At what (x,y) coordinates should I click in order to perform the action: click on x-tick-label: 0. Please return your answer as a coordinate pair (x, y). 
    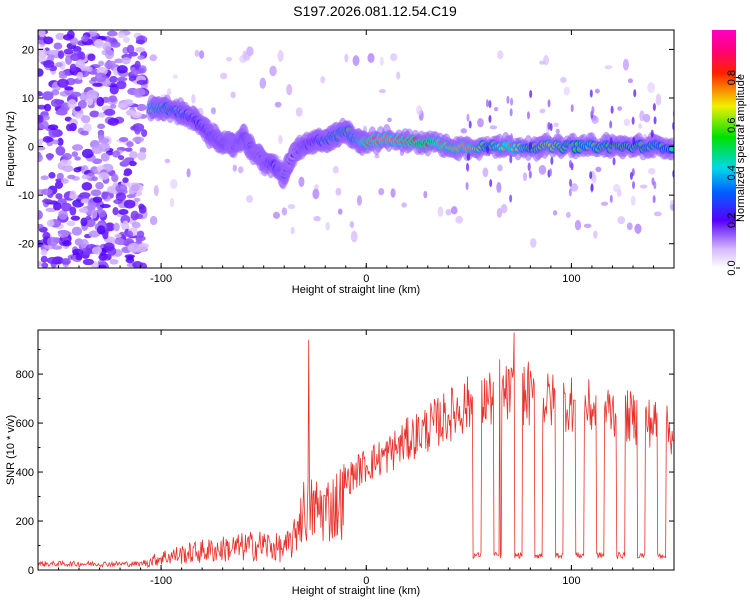
    Looking at the image, I should click on (366, 581).